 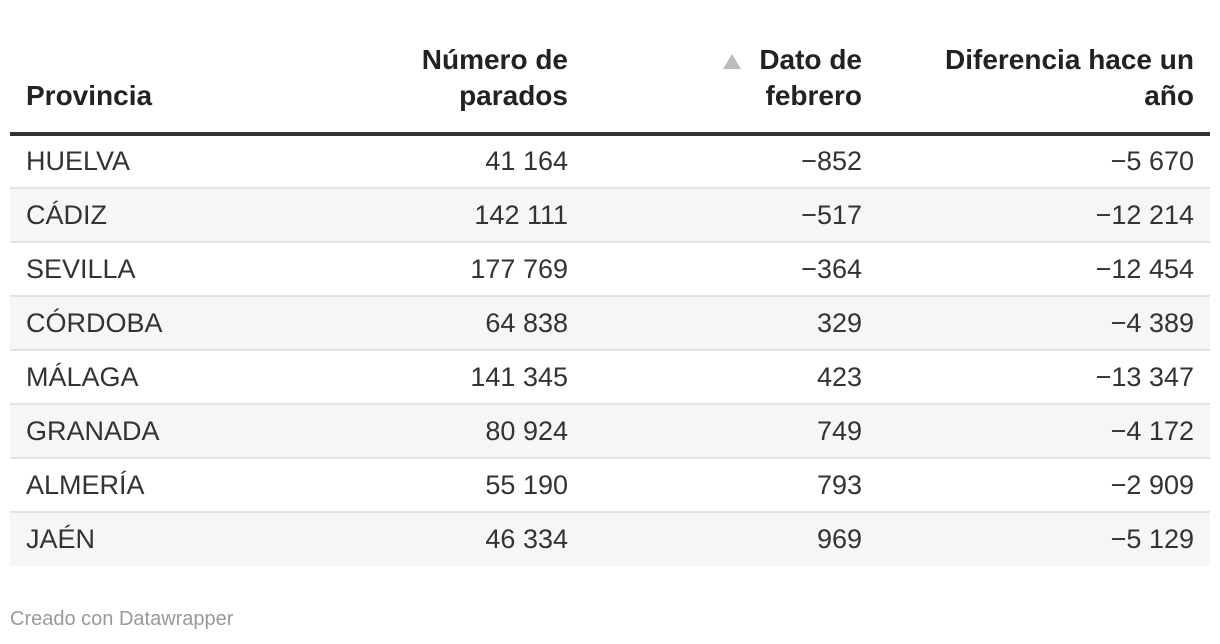 What do you see at coordinates (1044, 377) in the screenshot?
I see `cell-diferencia-hace-un-ano: −13 347` at bounding box center [1044, 377].